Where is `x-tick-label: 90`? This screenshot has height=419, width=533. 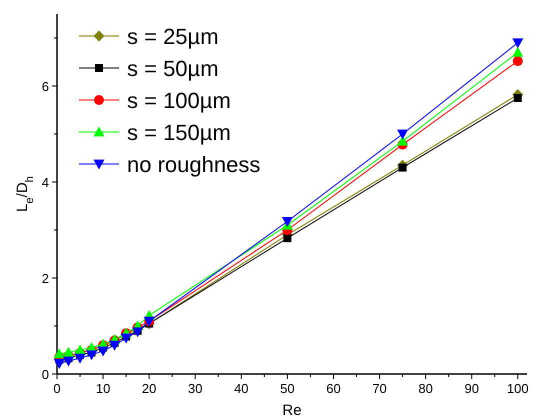 x-tick-label: 90 is located at coordinates (471, 388).